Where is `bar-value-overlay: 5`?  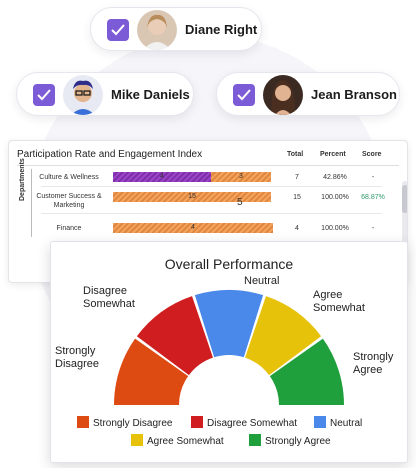 bar-value-overlay: 5 is located at coordinates (240, 202).